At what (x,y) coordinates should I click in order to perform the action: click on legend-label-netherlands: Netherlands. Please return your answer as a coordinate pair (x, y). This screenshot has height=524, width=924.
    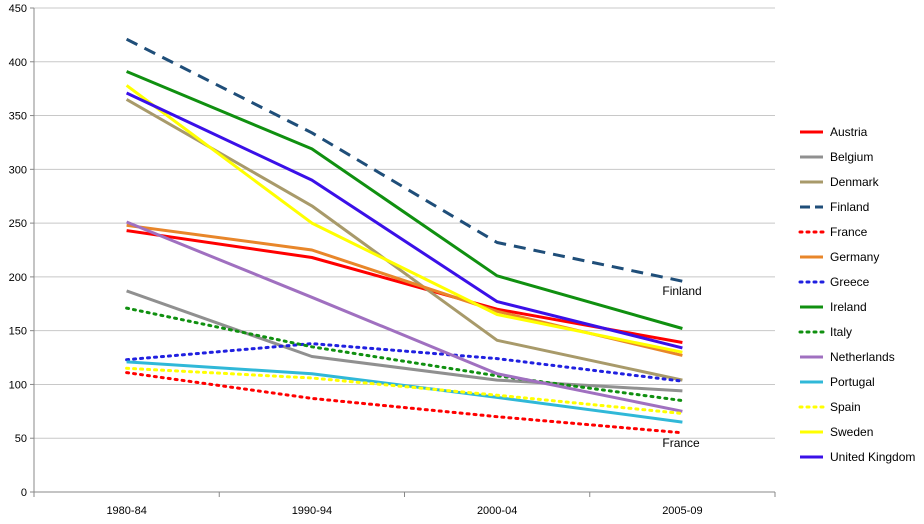
    Looking at the image, I should click on (862, 357).